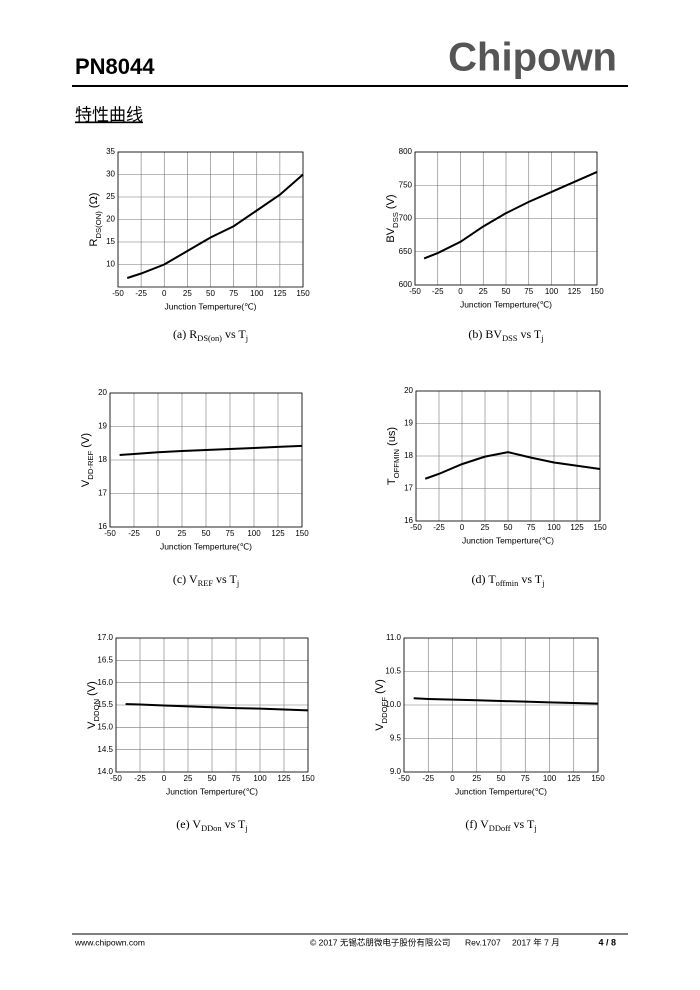  I want to click on text-part: DDON, so click(96, 710).